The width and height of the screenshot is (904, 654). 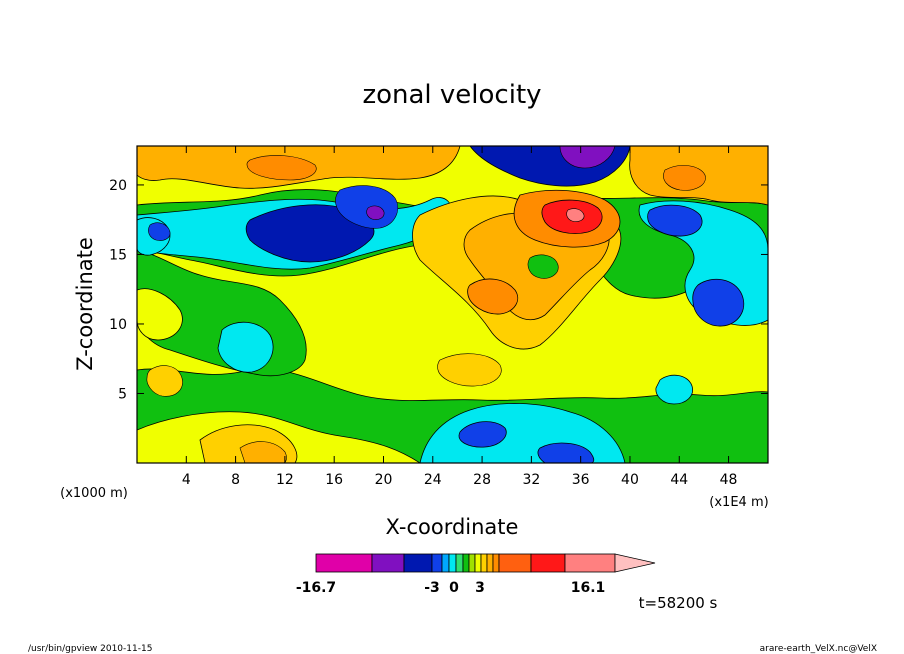 I want to click on colorbar-extend-arrow, so click(x=635, y=563).